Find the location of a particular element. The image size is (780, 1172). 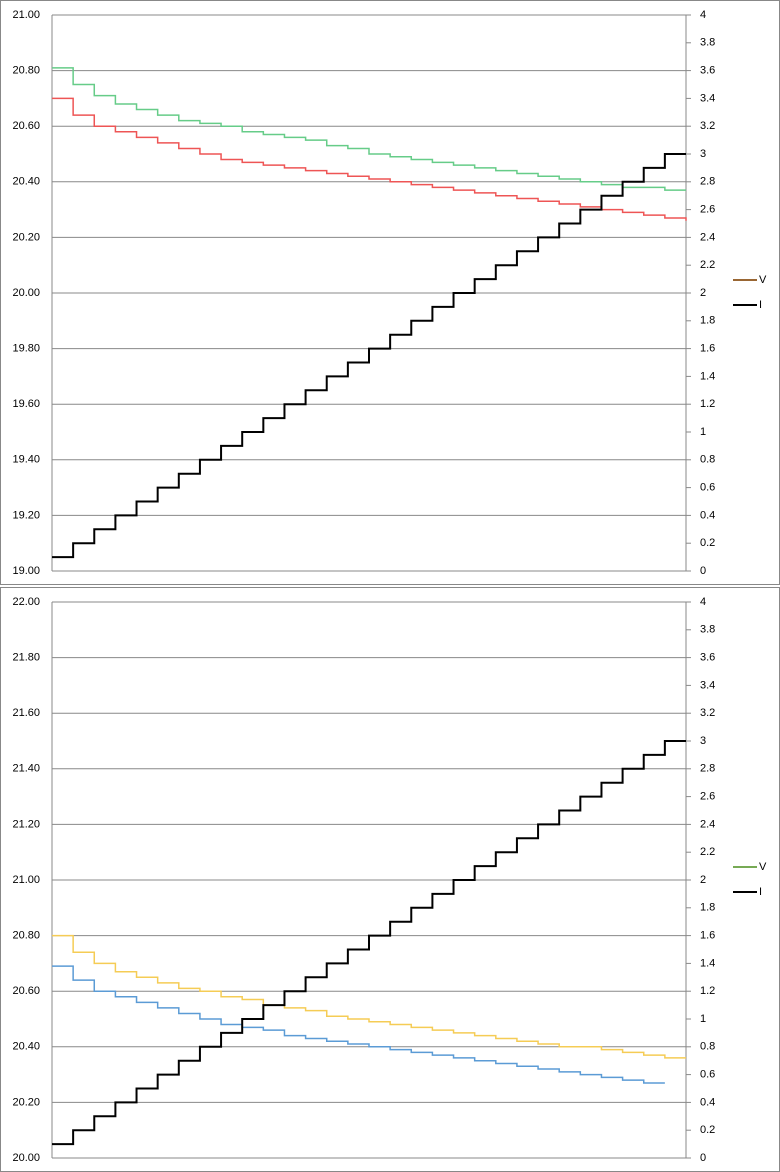

y-tick-label: 21.80 is located at coordinates (26, 658).